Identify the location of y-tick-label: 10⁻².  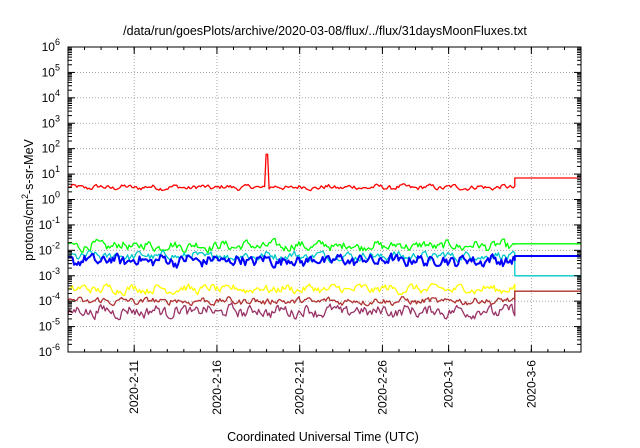
(49, 248).